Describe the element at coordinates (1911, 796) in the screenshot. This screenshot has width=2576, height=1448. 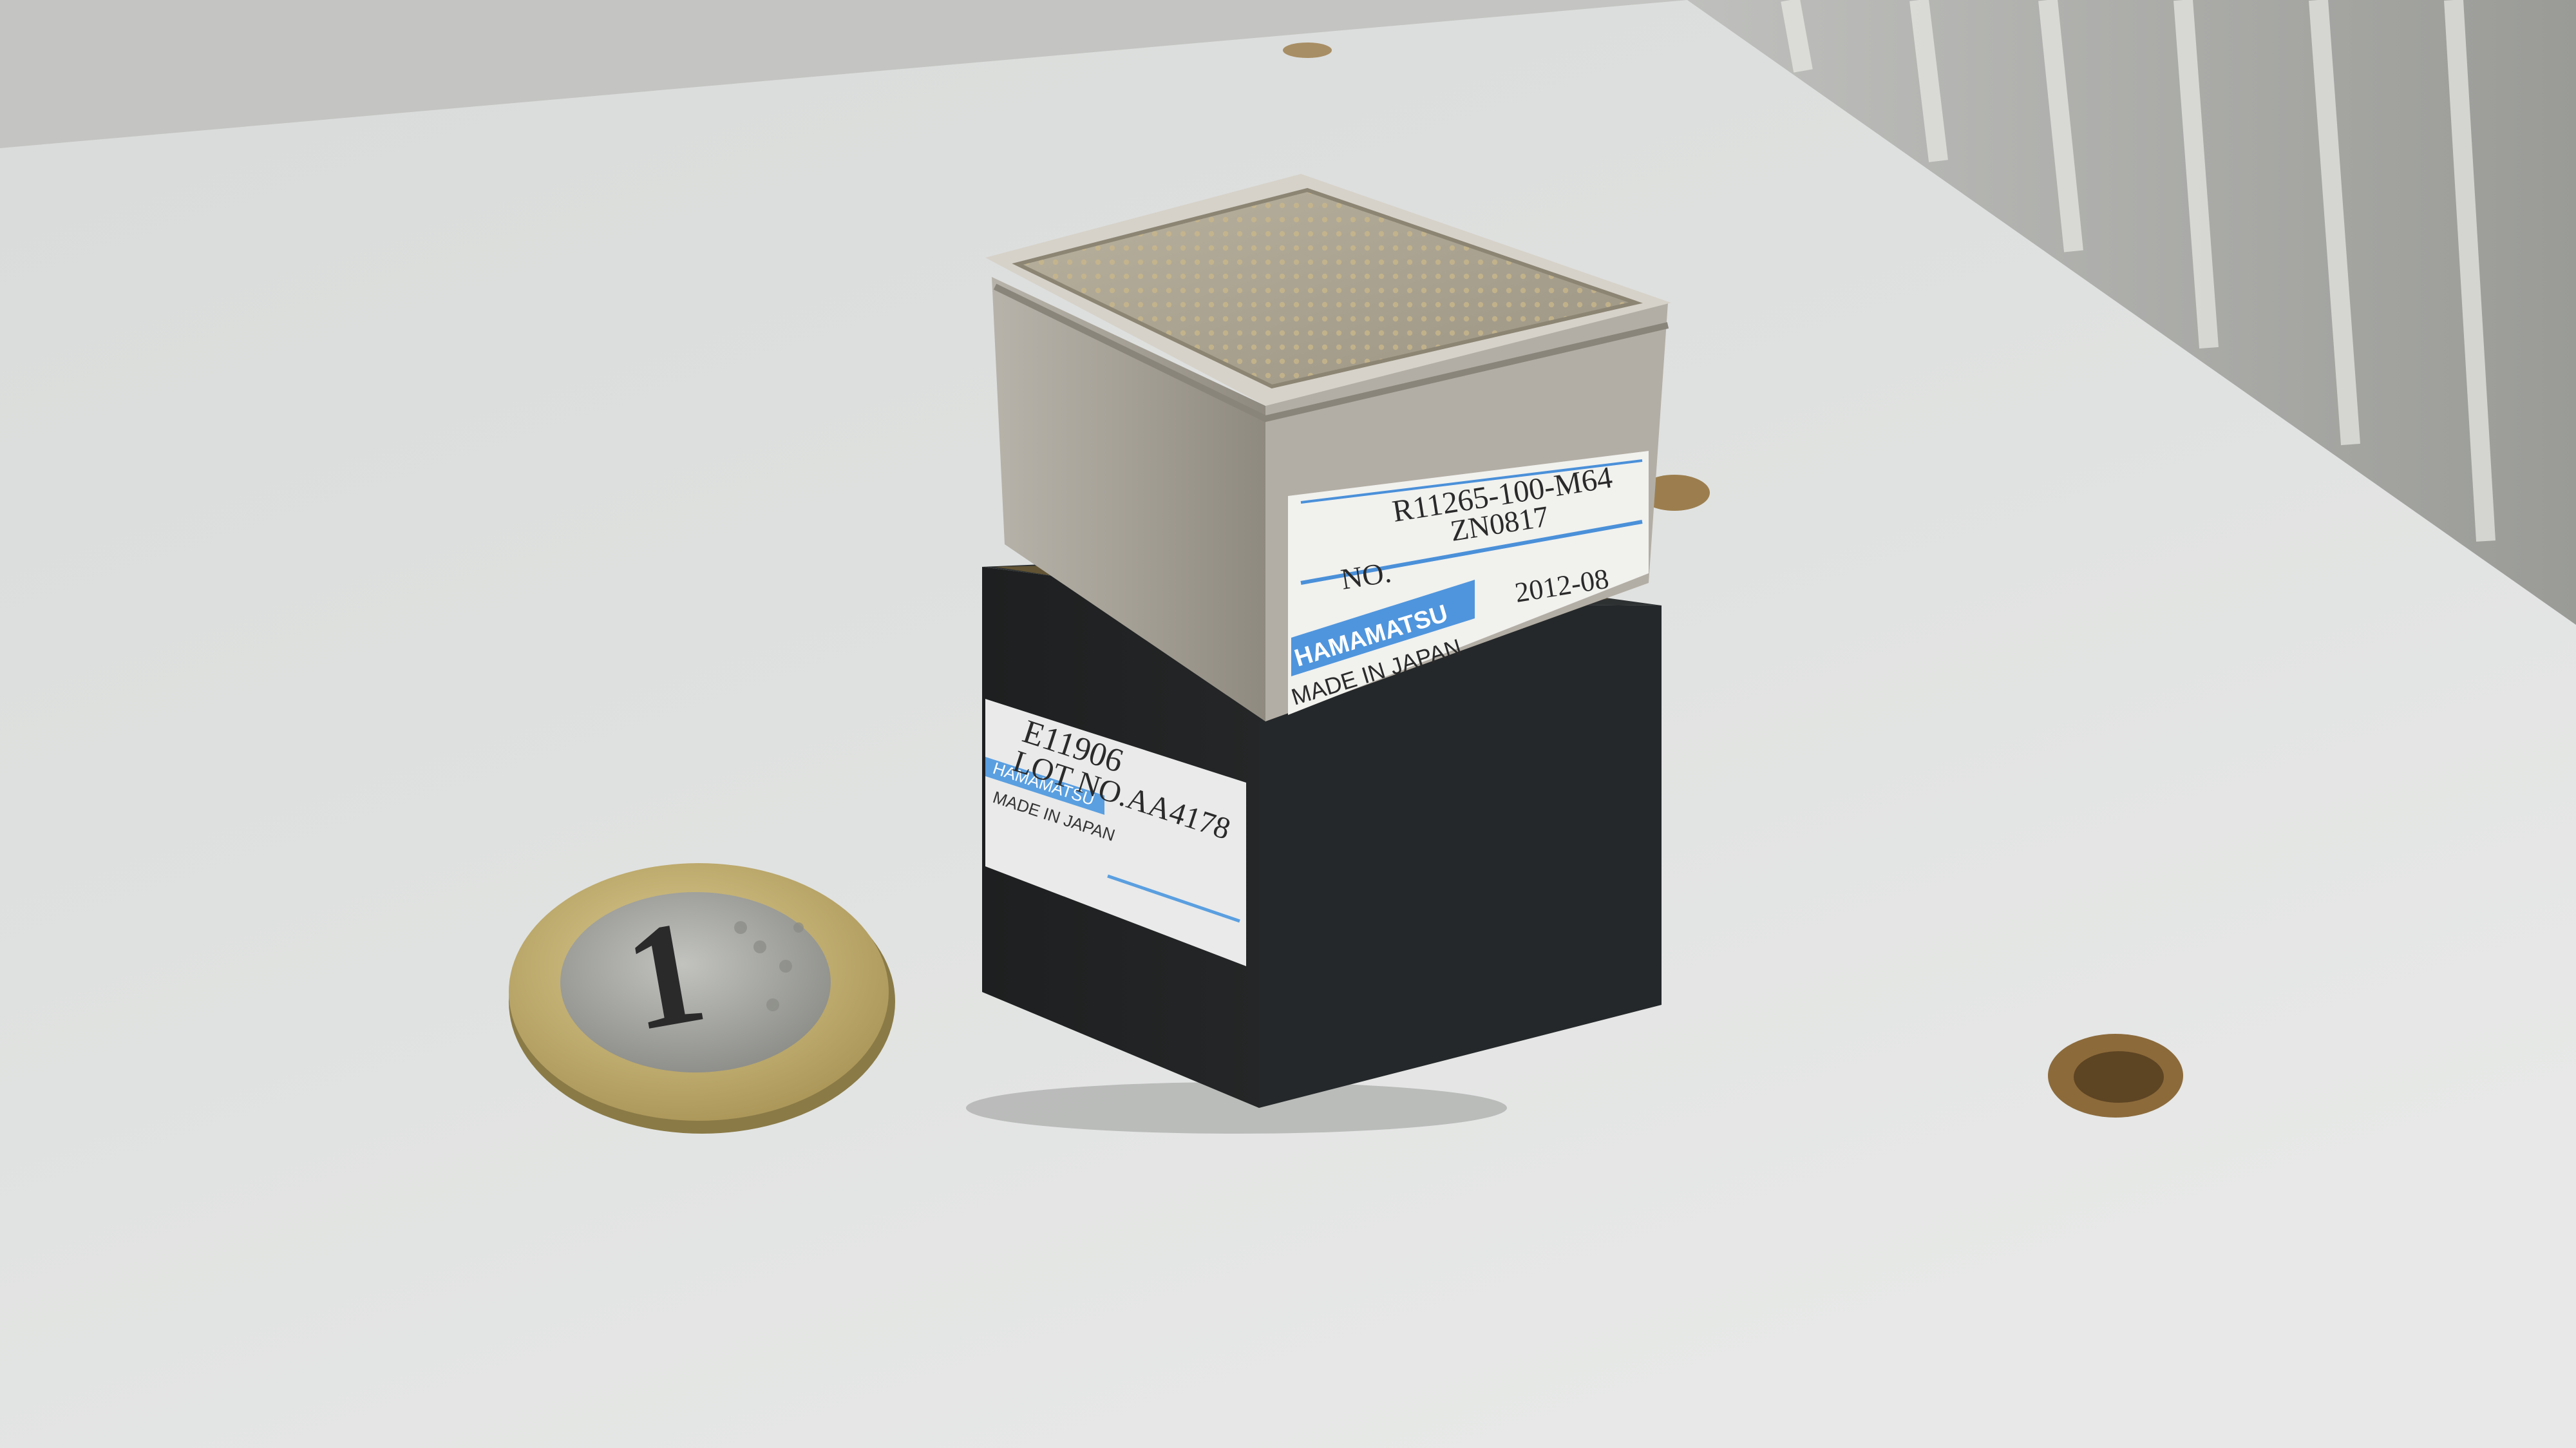
I see `brown-residue` at that location.